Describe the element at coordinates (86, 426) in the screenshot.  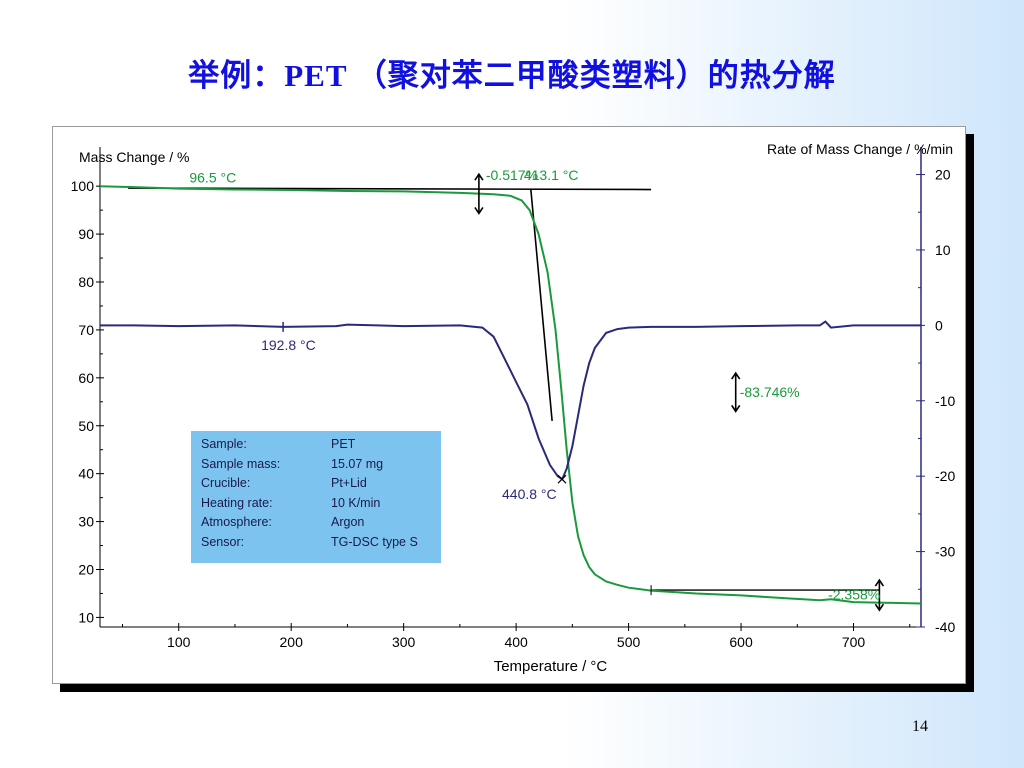
I see `y-tick-label: 50` at that location.